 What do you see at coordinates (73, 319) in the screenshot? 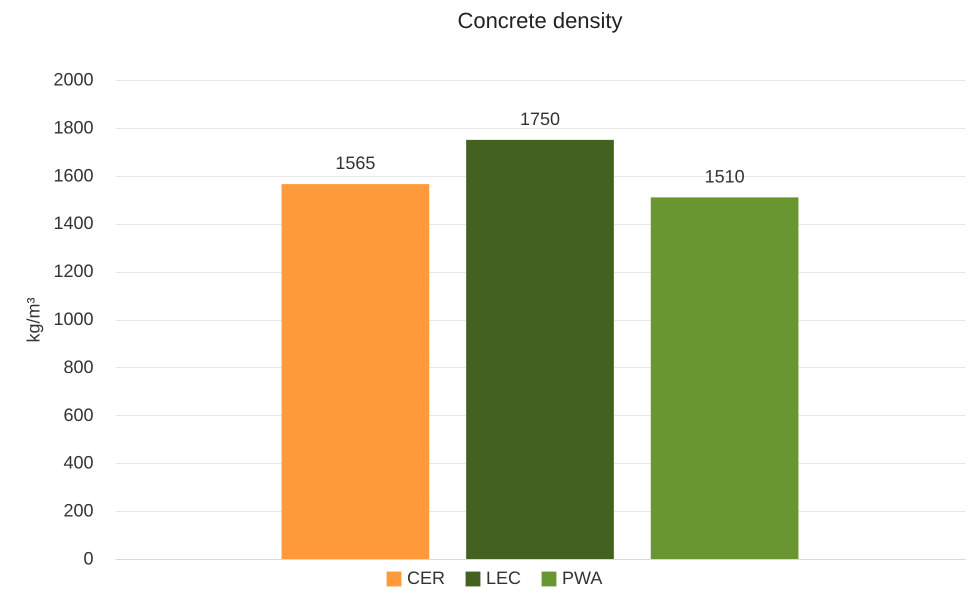
I see `y-tick-label: 1000` at bounding box center [73, 319].